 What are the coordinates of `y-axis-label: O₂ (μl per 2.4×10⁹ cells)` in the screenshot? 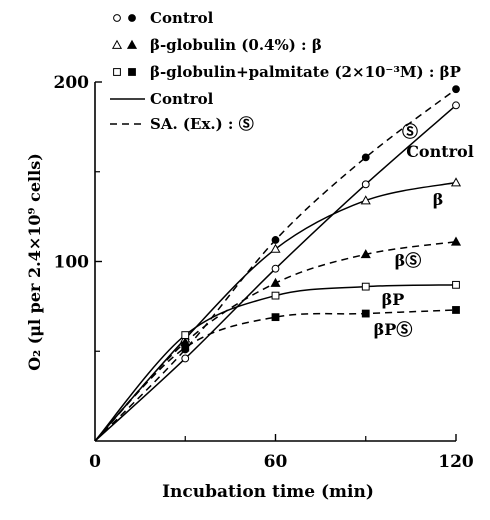 It's located at (34, 262).